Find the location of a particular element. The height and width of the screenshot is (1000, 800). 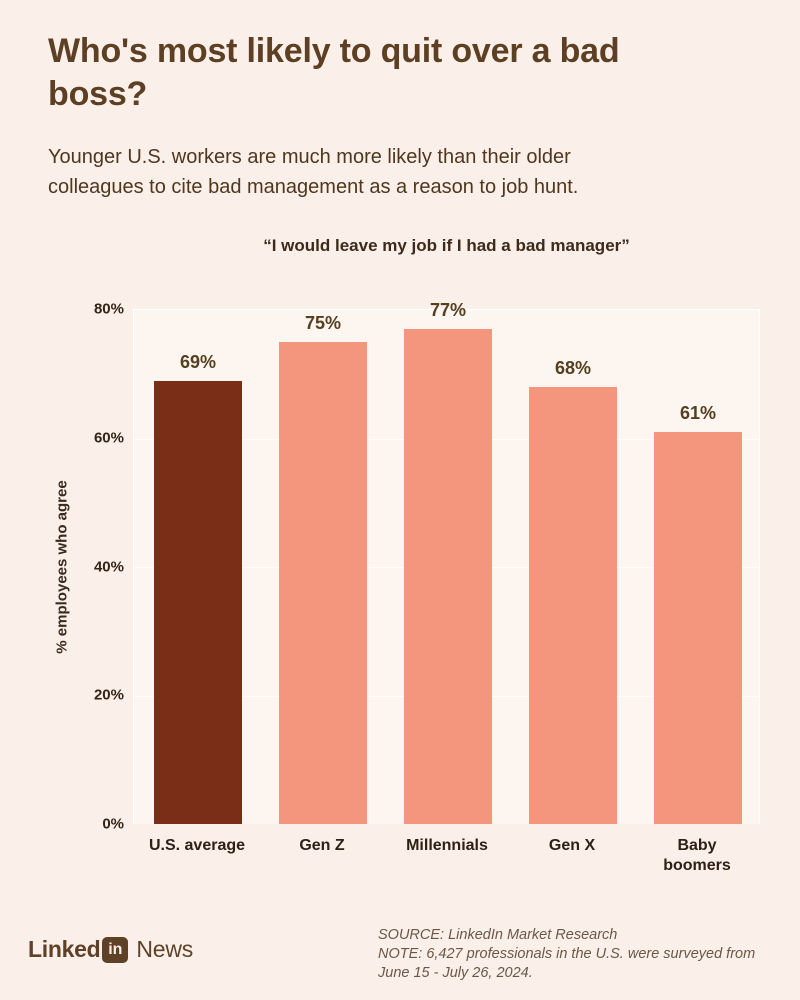

bar-column-baby-boomers: 61% is located at coordinates (698, 567).